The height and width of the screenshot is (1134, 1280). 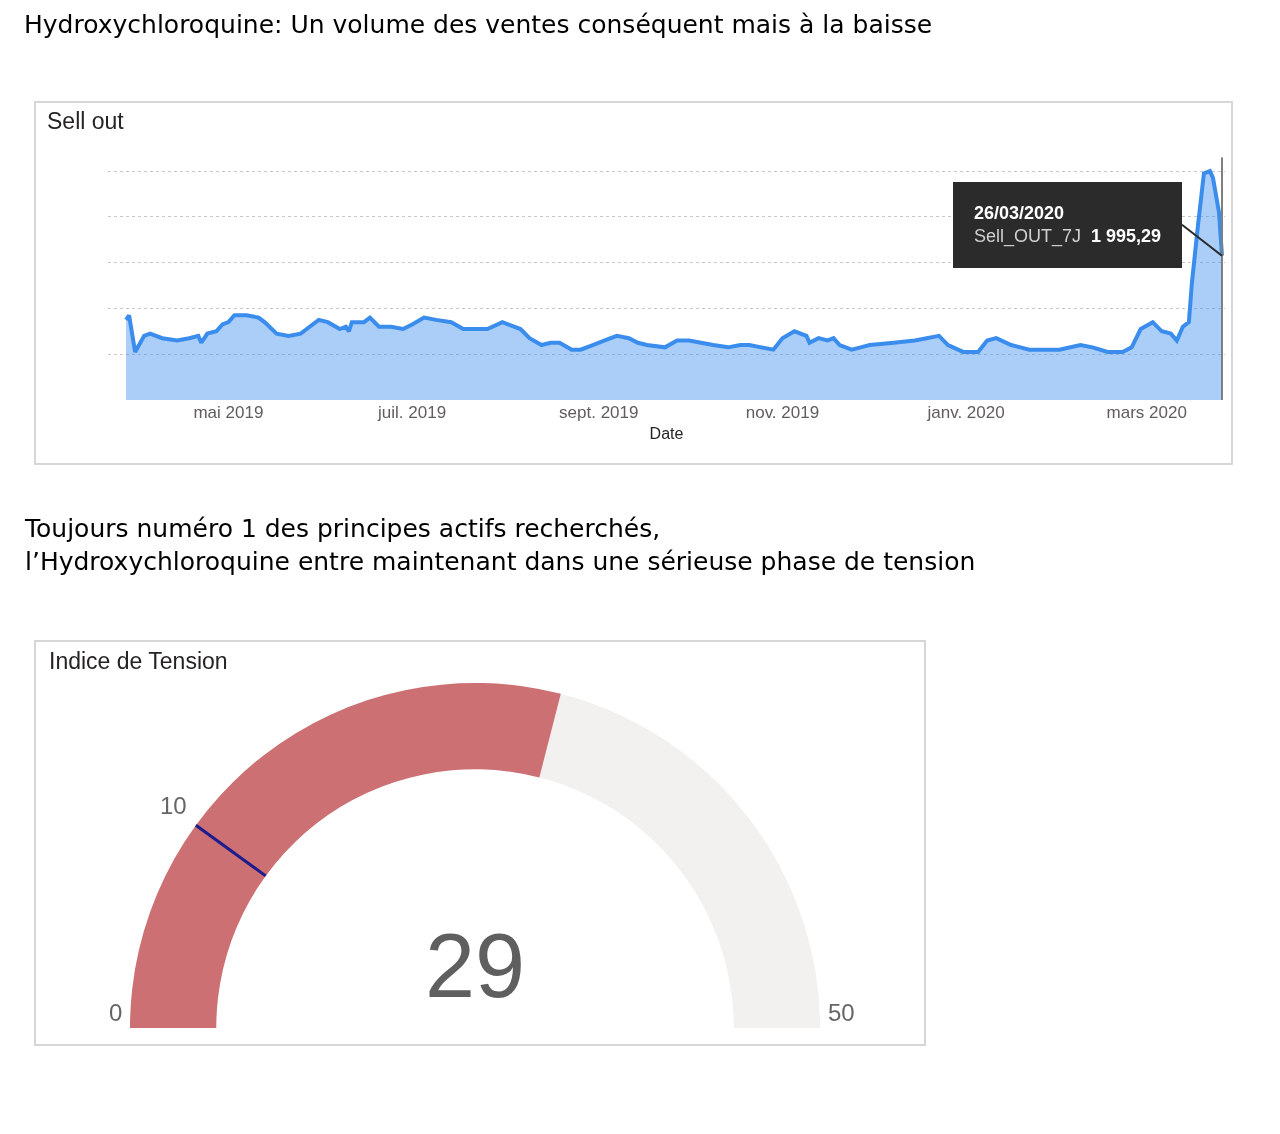 I want to click on text: 50, so click(x=841, y=1012).